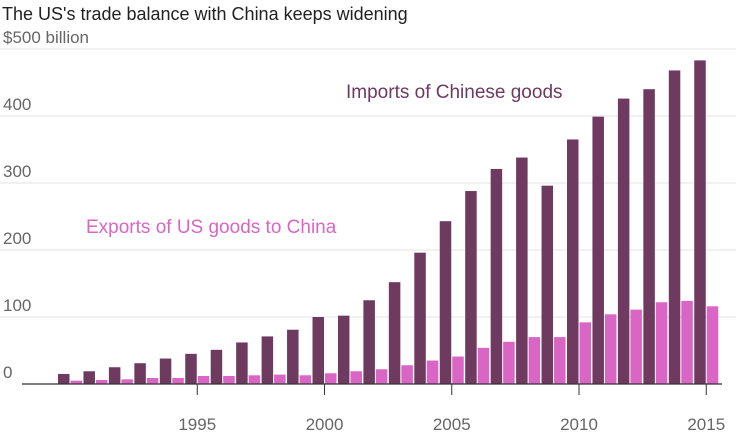  What do you see at coordinates (579, 424) in the screenshot?
I see `x-tick-label: 2010` at bounding box center [579, 424].